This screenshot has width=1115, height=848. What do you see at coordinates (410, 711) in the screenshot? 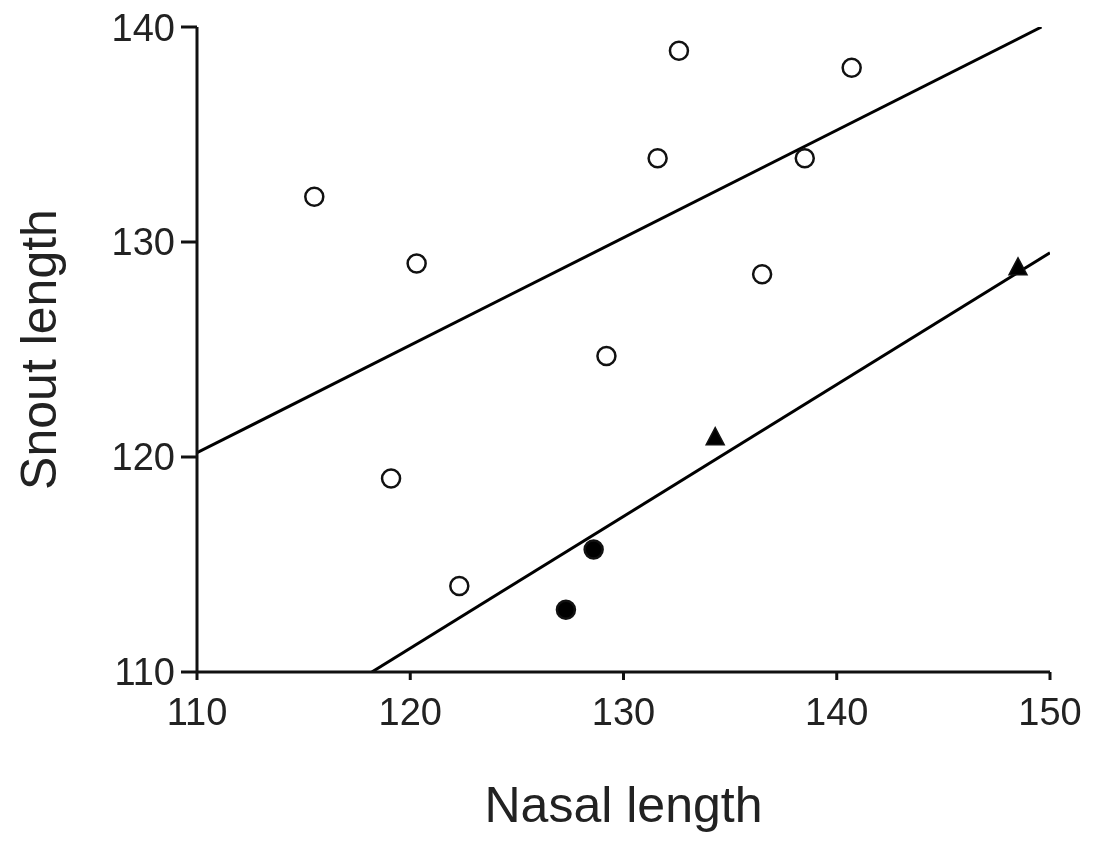
I see `x-tick-label: 120` at bounding box center [410, 711].